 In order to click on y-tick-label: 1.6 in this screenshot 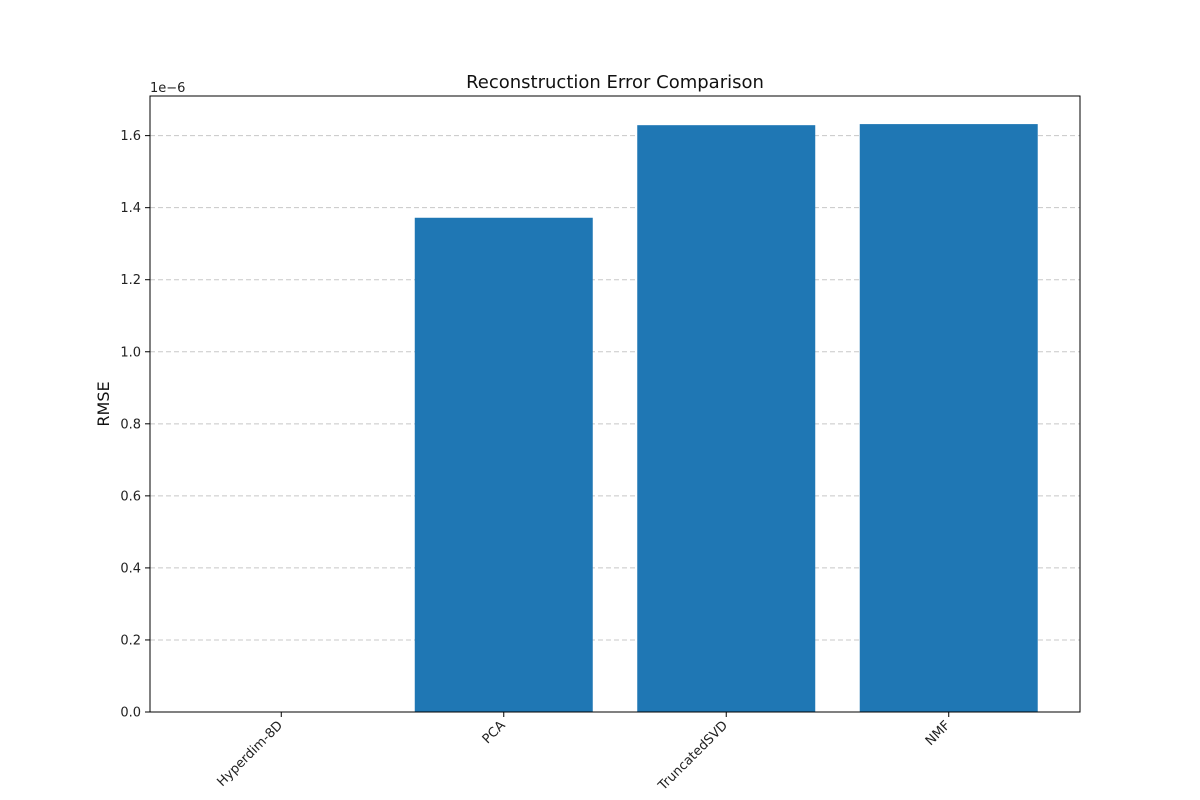, I will do `click(130, 136)`.